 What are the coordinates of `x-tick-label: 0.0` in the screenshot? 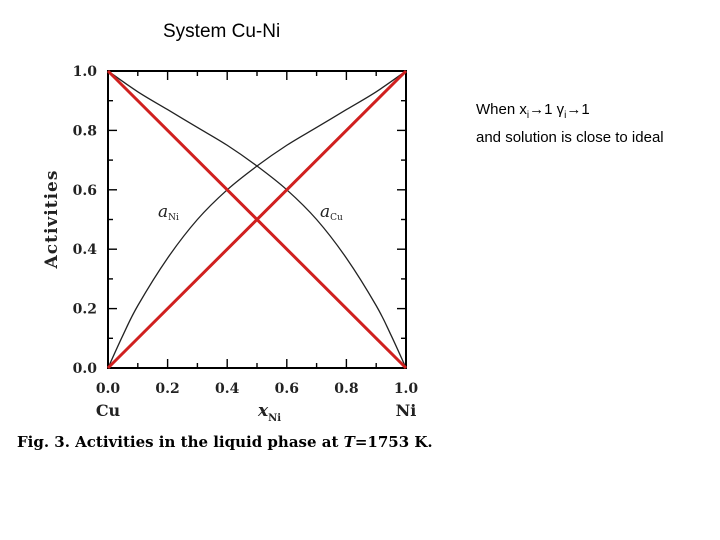 It's located at (108, 389).